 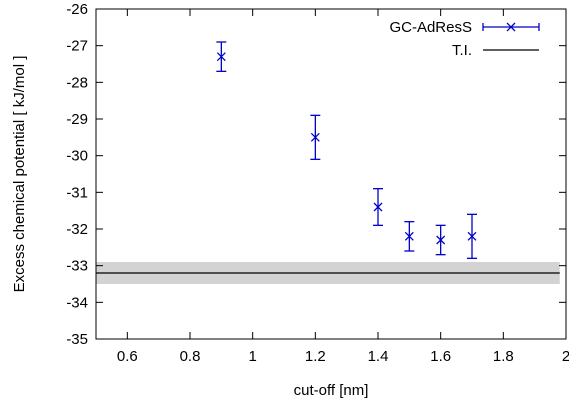 What do you see at coordinates (77, 302) in the screenshot?
I see `y-tick-label: -34` at bounding box center [77, 302].